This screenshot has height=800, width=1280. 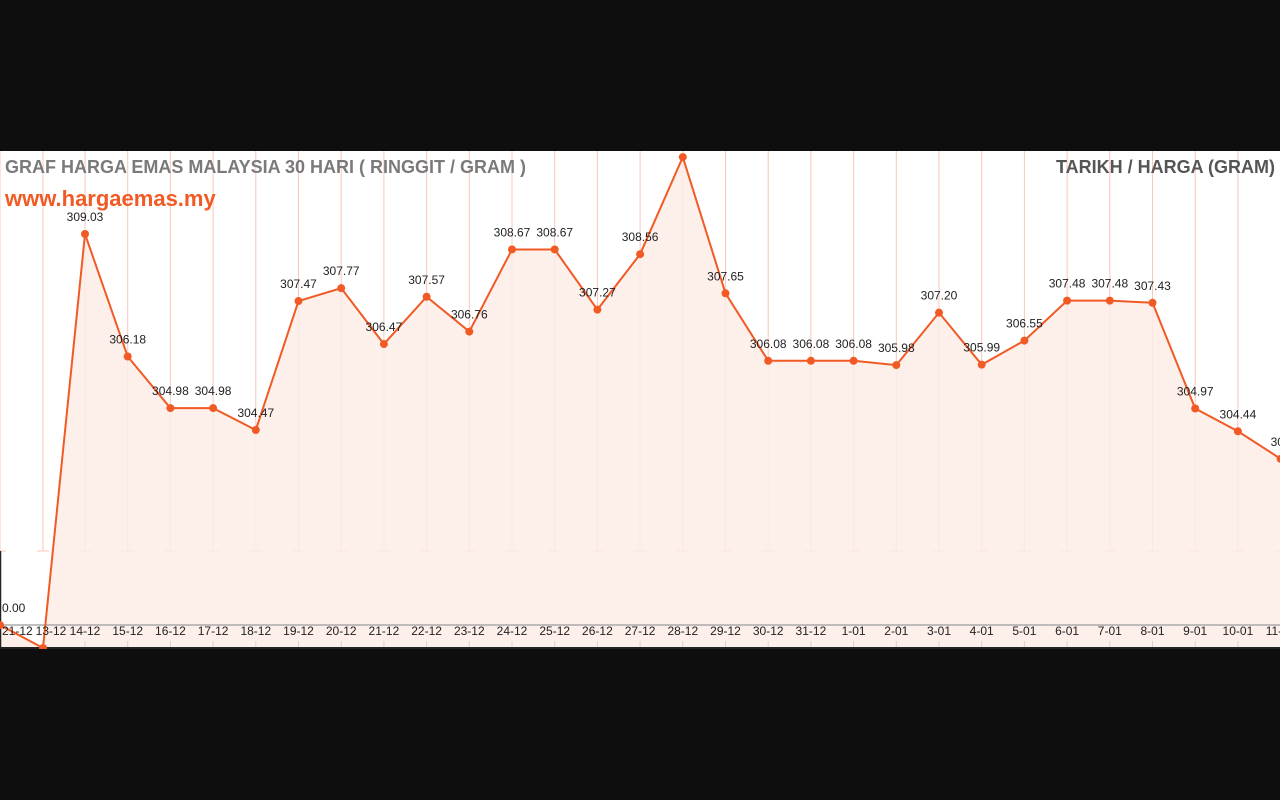 What do you see at coordinates (110, 198) in the screenshot?
I see `site-link: www.hargaemas.my` at bounding box center [110, 198].